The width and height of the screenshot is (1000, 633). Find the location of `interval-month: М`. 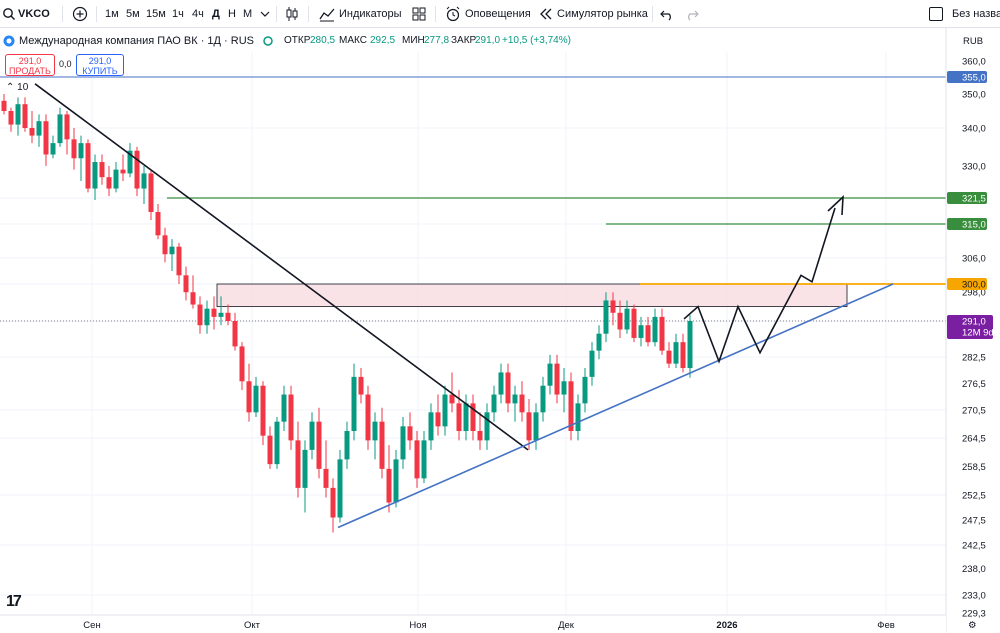

interval-month: М is located at coordinates (248, 14).